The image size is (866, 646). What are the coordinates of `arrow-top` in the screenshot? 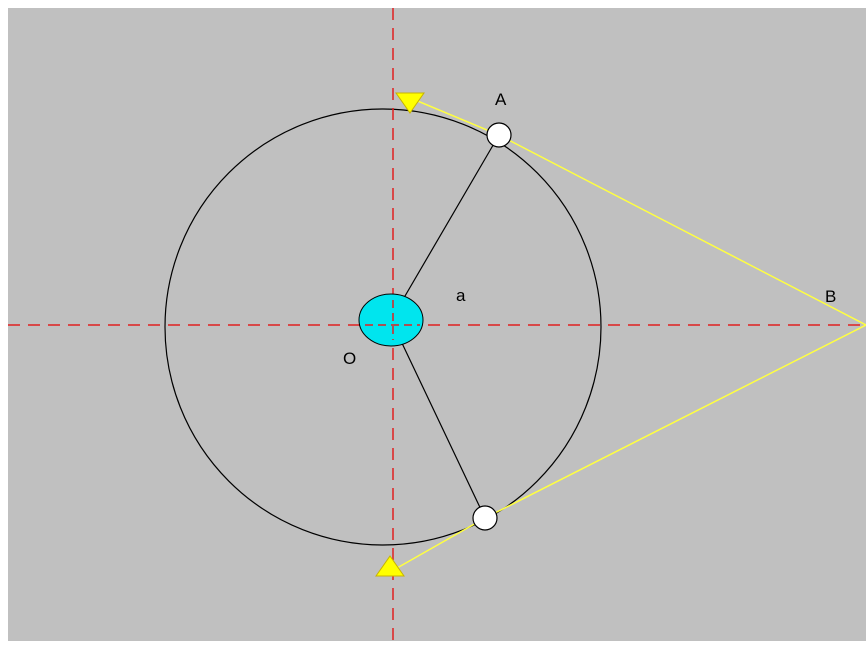 It's located at (410, 103).